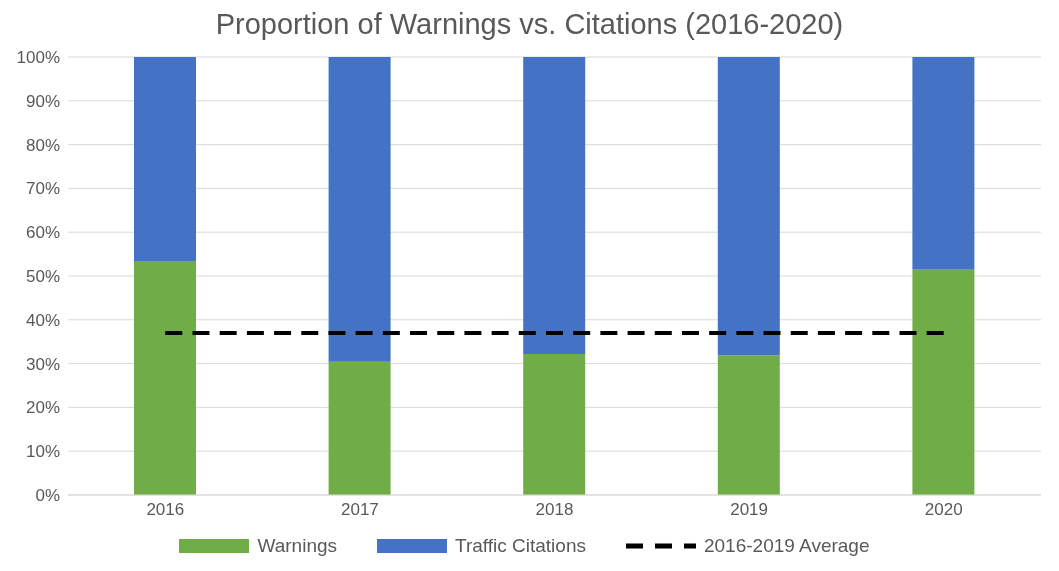 The width and height of the screenshot is (1059, 571). What do you see at coordinates (42, 101) in the screenshot?
I see `y-tick-label: 90%` at bounding box center [42, 101].